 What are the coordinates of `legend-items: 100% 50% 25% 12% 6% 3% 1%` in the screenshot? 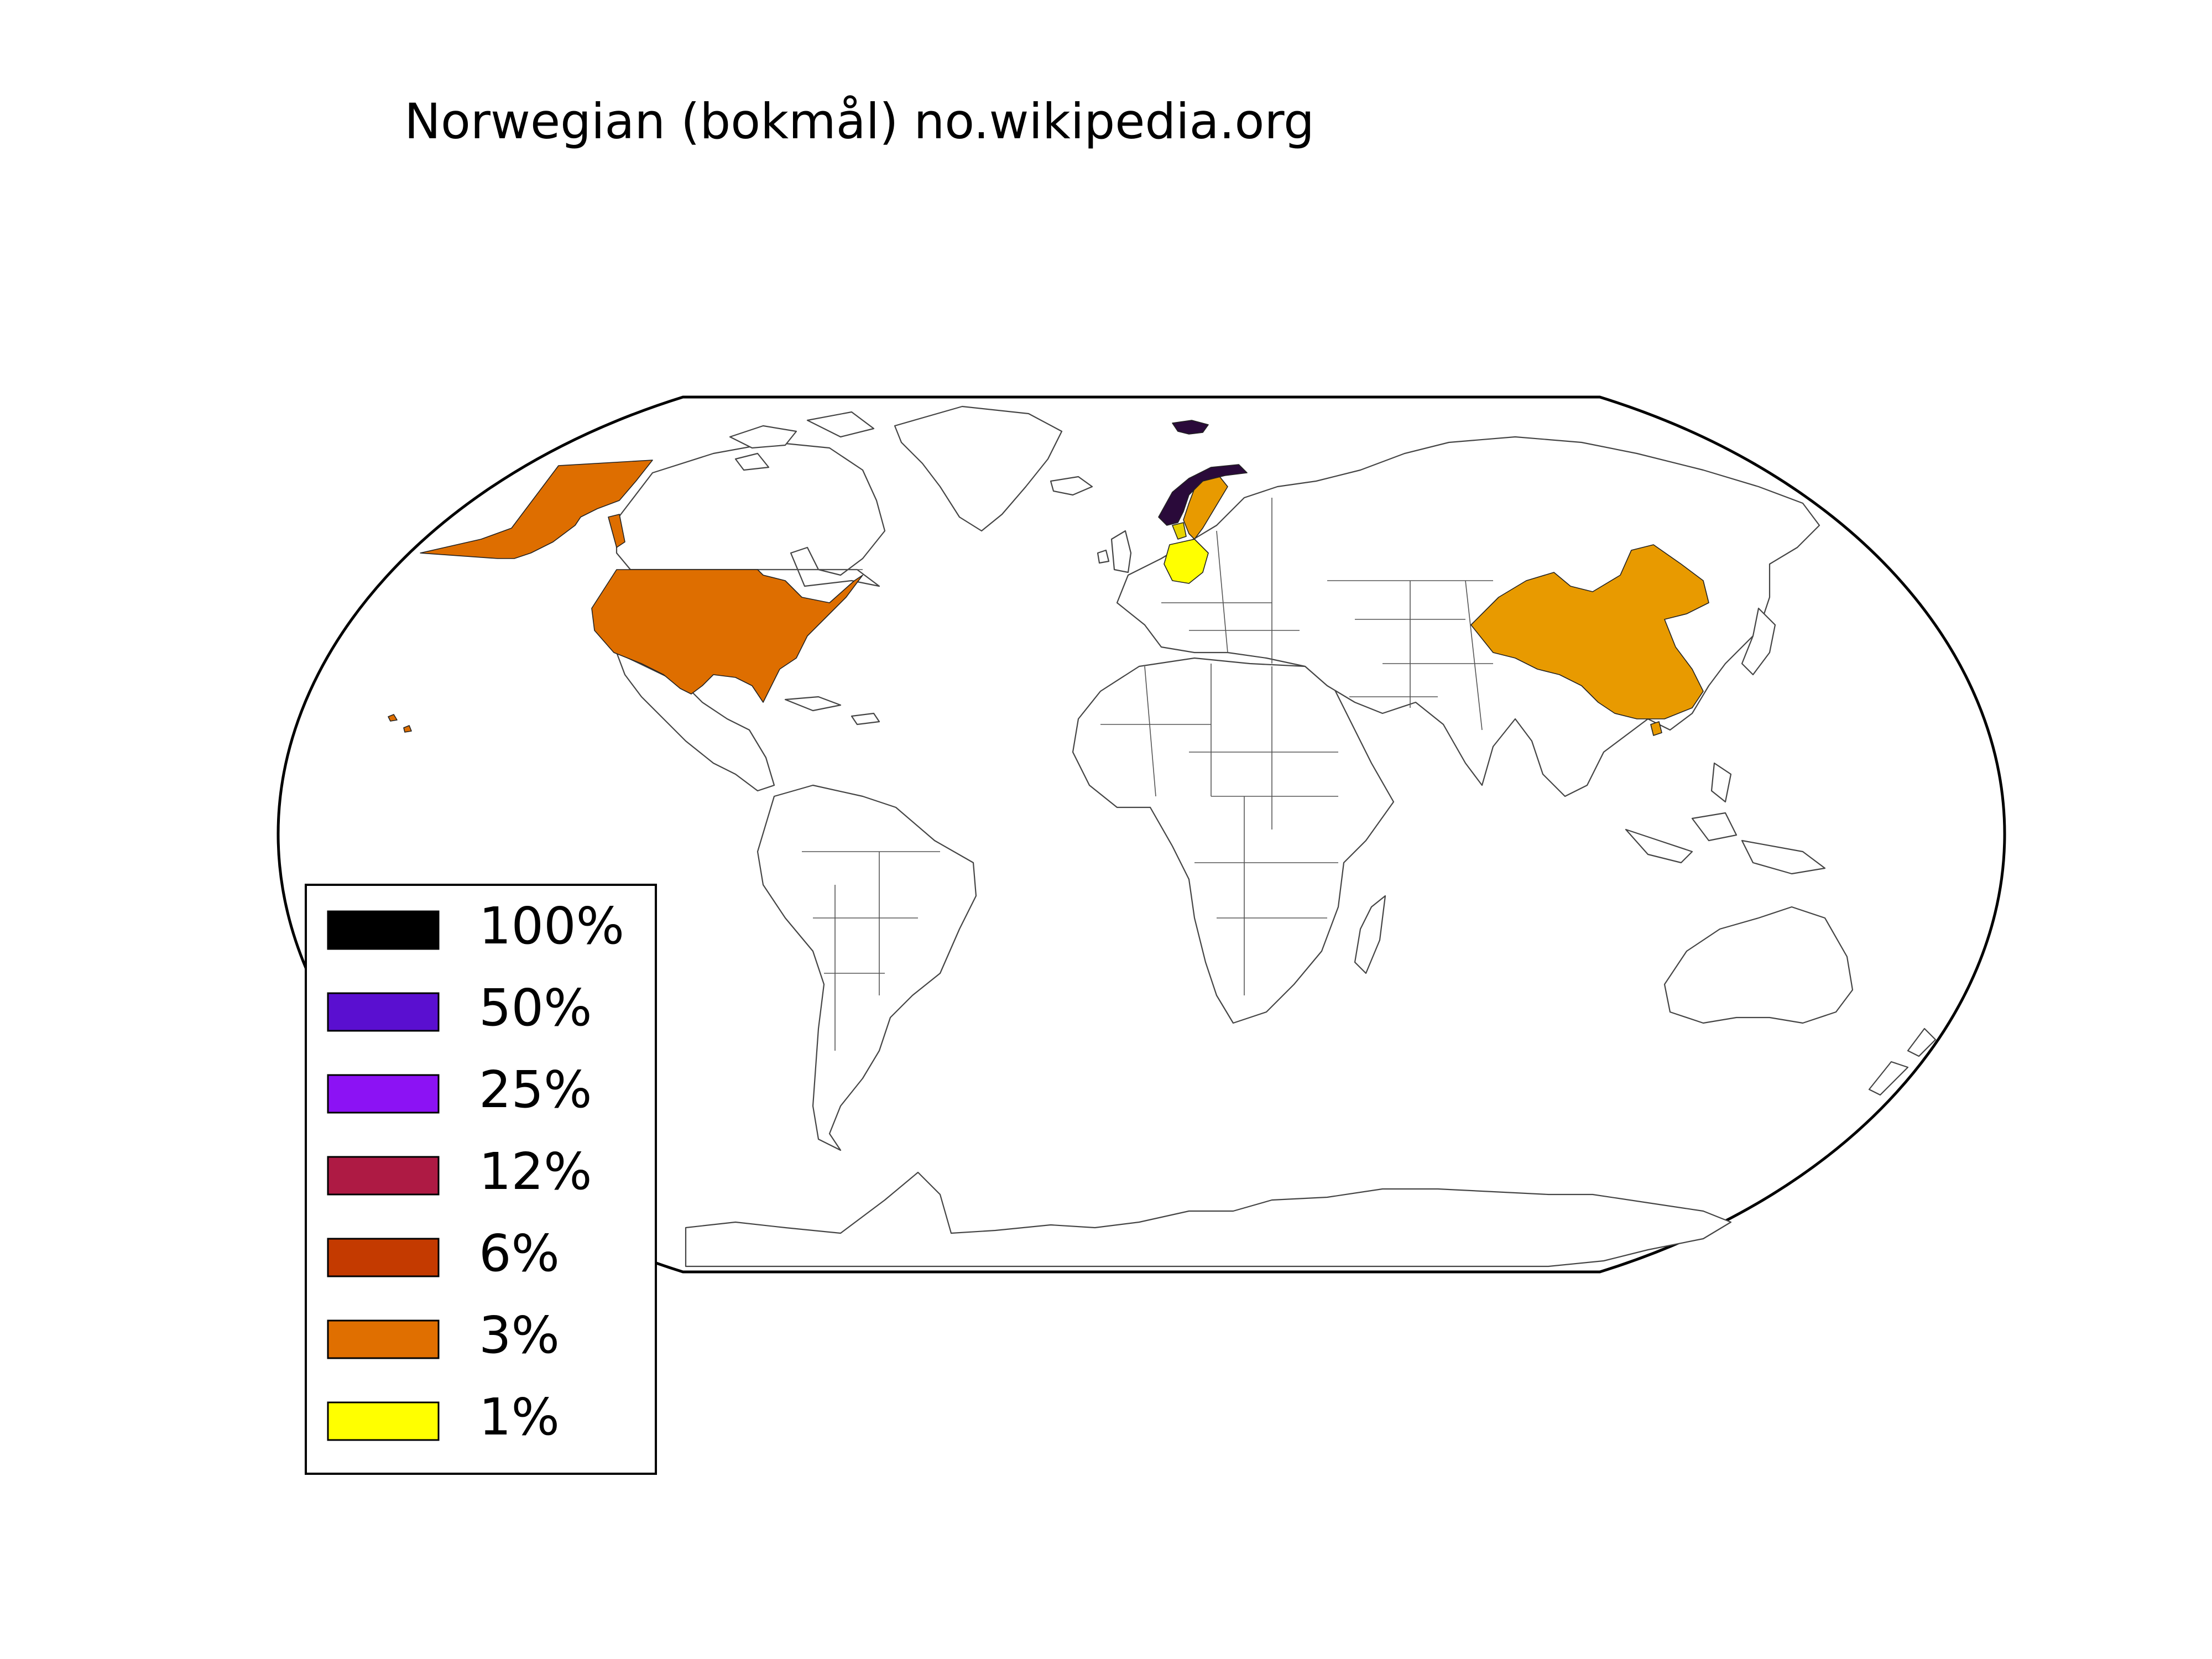 It's located at (476, 1172).